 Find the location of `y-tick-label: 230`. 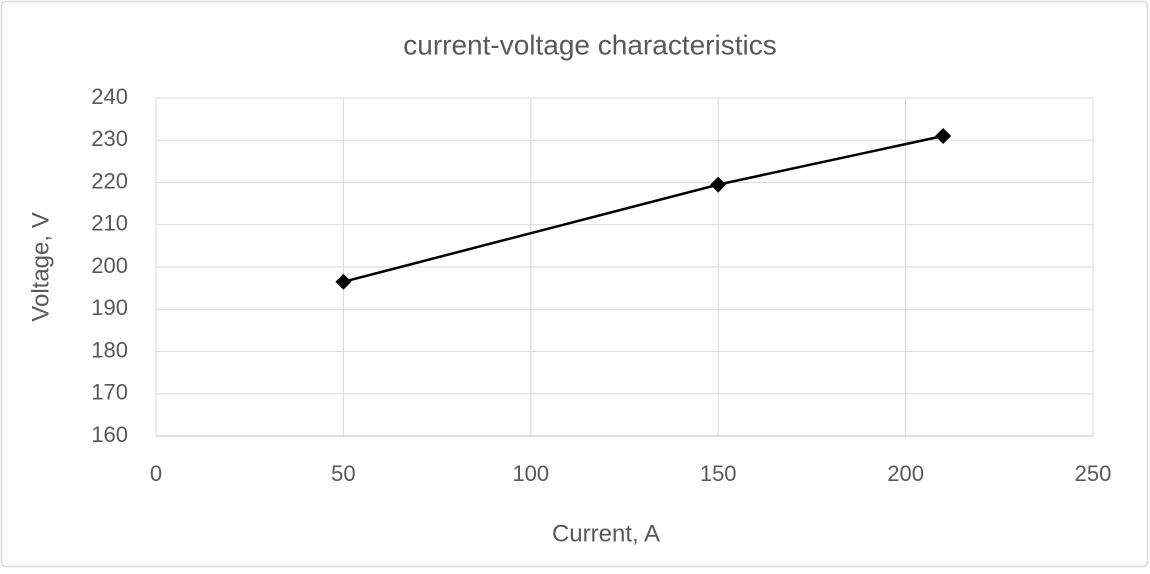

y-tick-label: 230 is located at coordinates (109, 138).